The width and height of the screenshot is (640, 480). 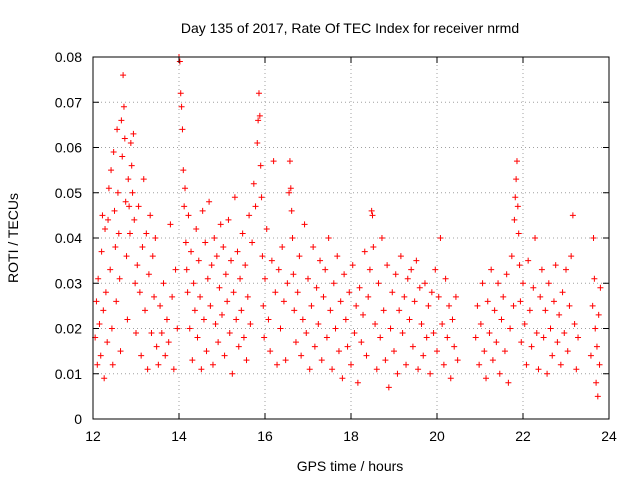 What do you see at coordinates (68, 238) in the screenshot?
I see `y-tick-label: 0.04` at bounding box center [68, 238].